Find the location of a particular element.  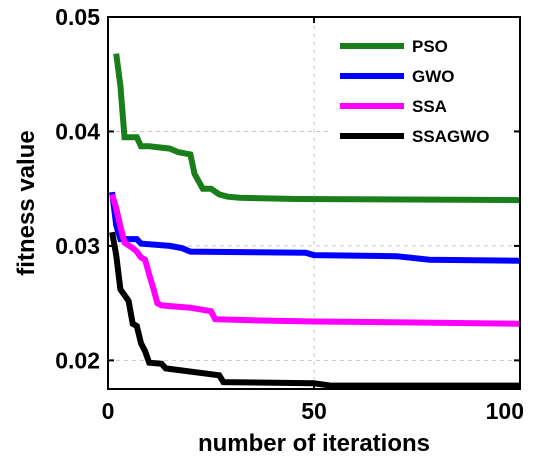

legend-label-ssagwo: SSAGWO is located at coordinates (450, 136).